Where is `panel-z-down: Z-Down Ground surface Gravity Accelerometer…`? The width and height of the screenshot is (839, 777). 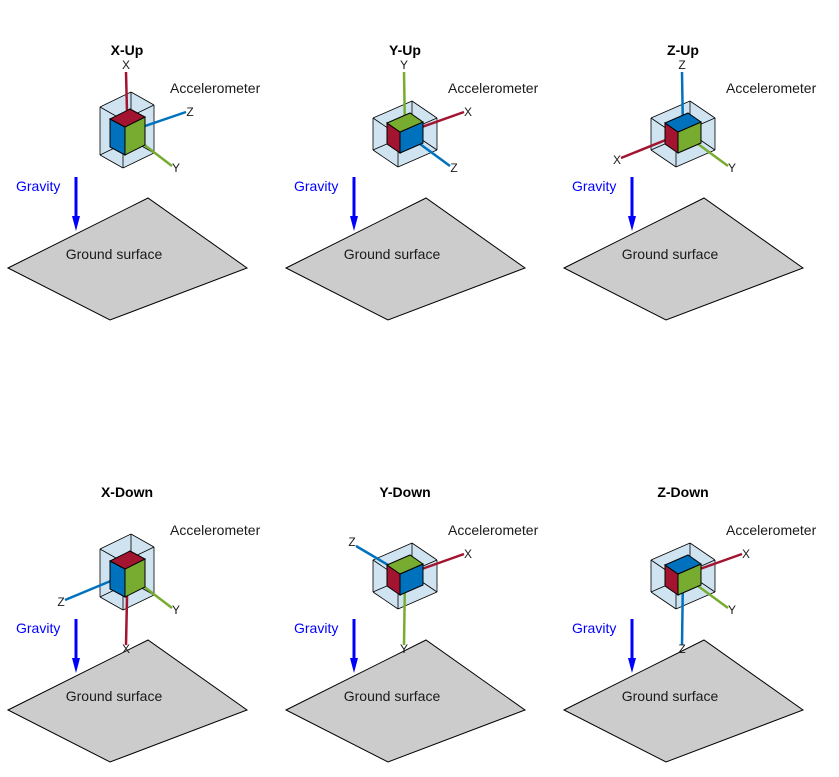
panel-z-down: Z-Down Ground surface Gravity Accelerometer… is located at coordinates (689, 623).